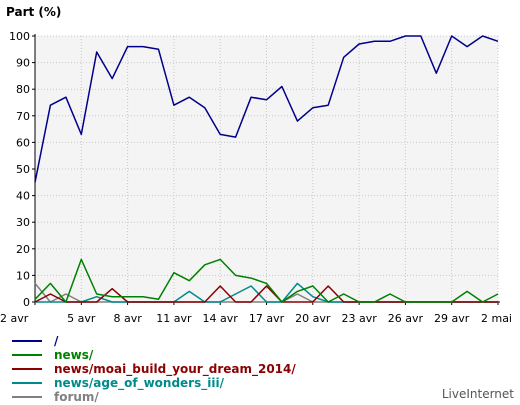 Image resolution: width=520 pixels, height=405 pixels. I want to click on legend-label-1: news/, so click(74, 355).